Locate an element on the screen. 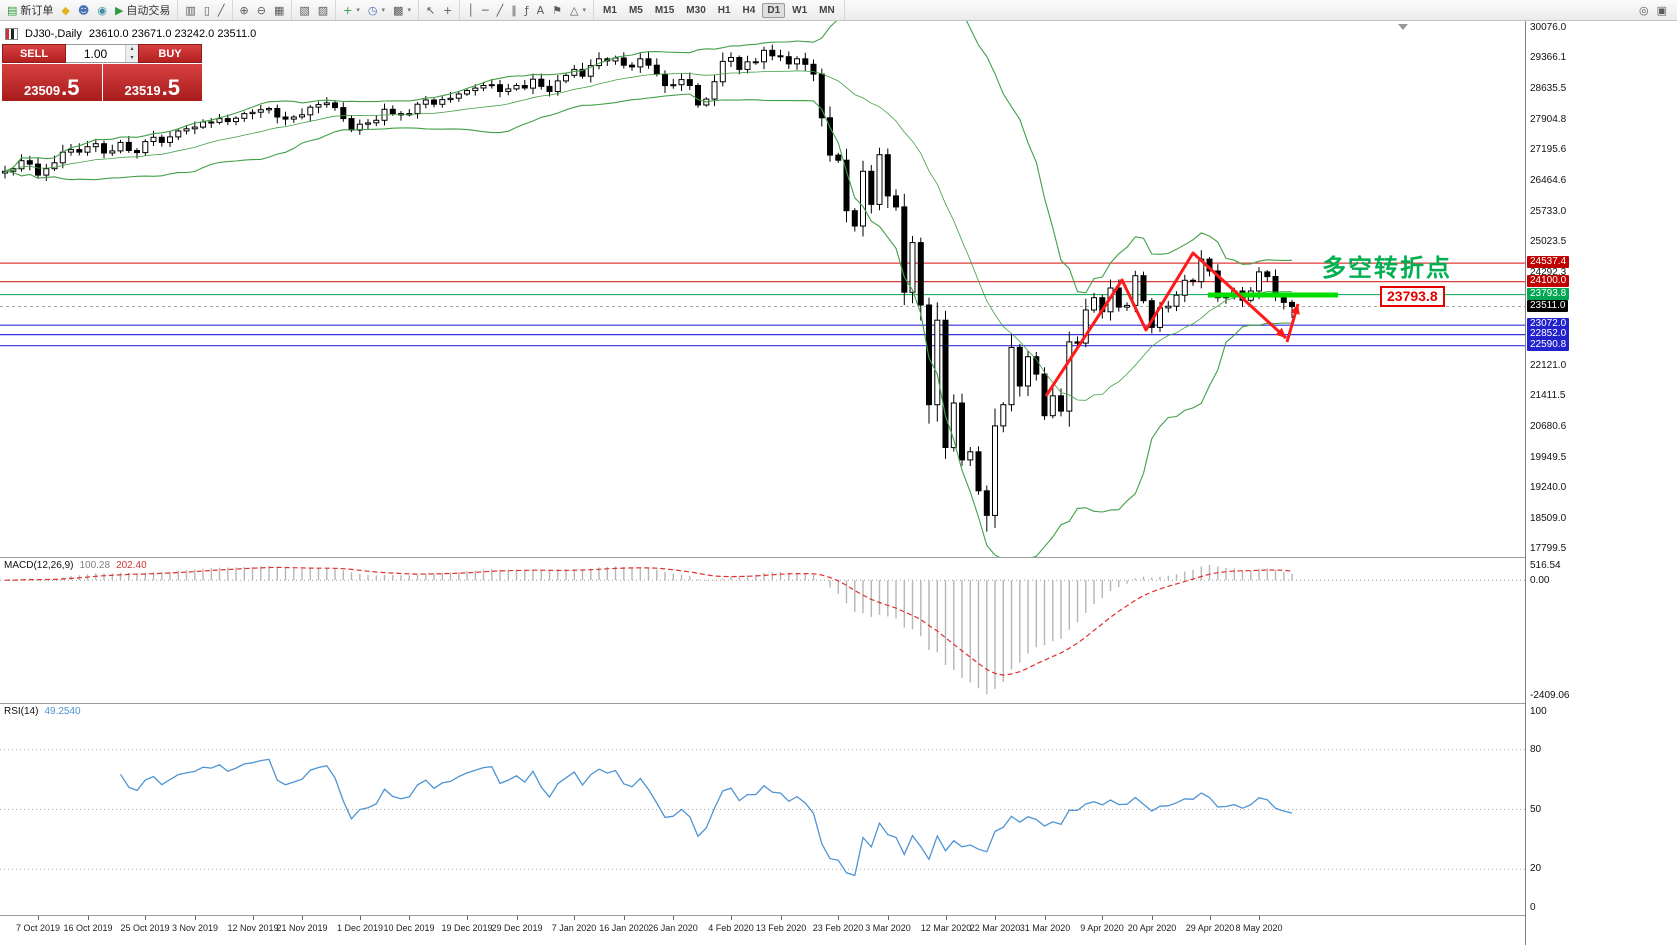 This screenshot has width=1677, height=945. axis-label: 27904.8 is located at coordinates (1548, 119).